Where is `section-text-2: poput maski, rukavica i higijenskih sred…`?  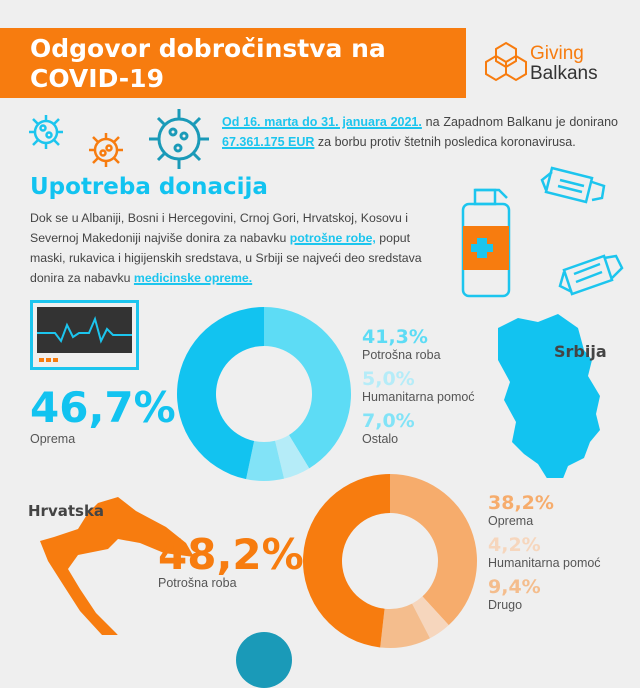
section-text-2: poput maski, rukavica i higijenskih sred… is located at coordinates (226, 258).